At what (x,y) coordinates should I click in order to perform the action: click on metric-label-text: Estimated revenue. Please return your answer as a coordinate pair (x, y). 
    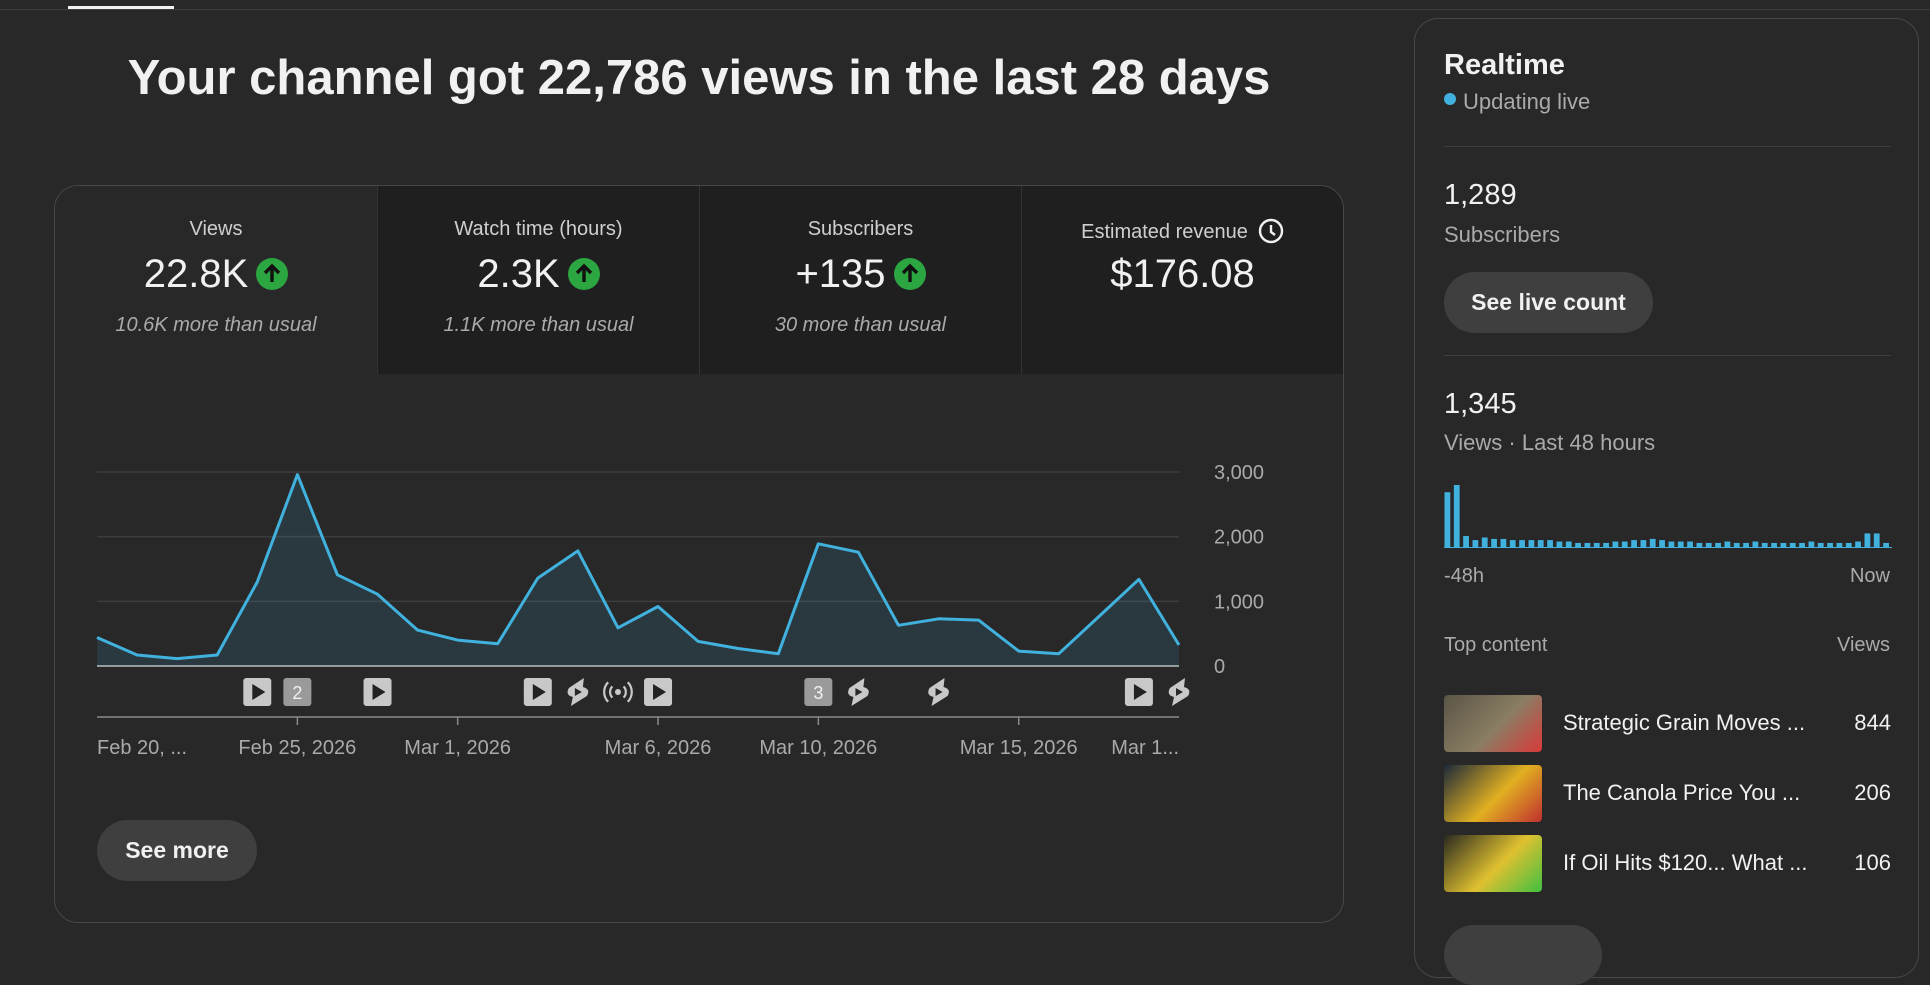
    Looking at the image, I should click on (1164, 232).